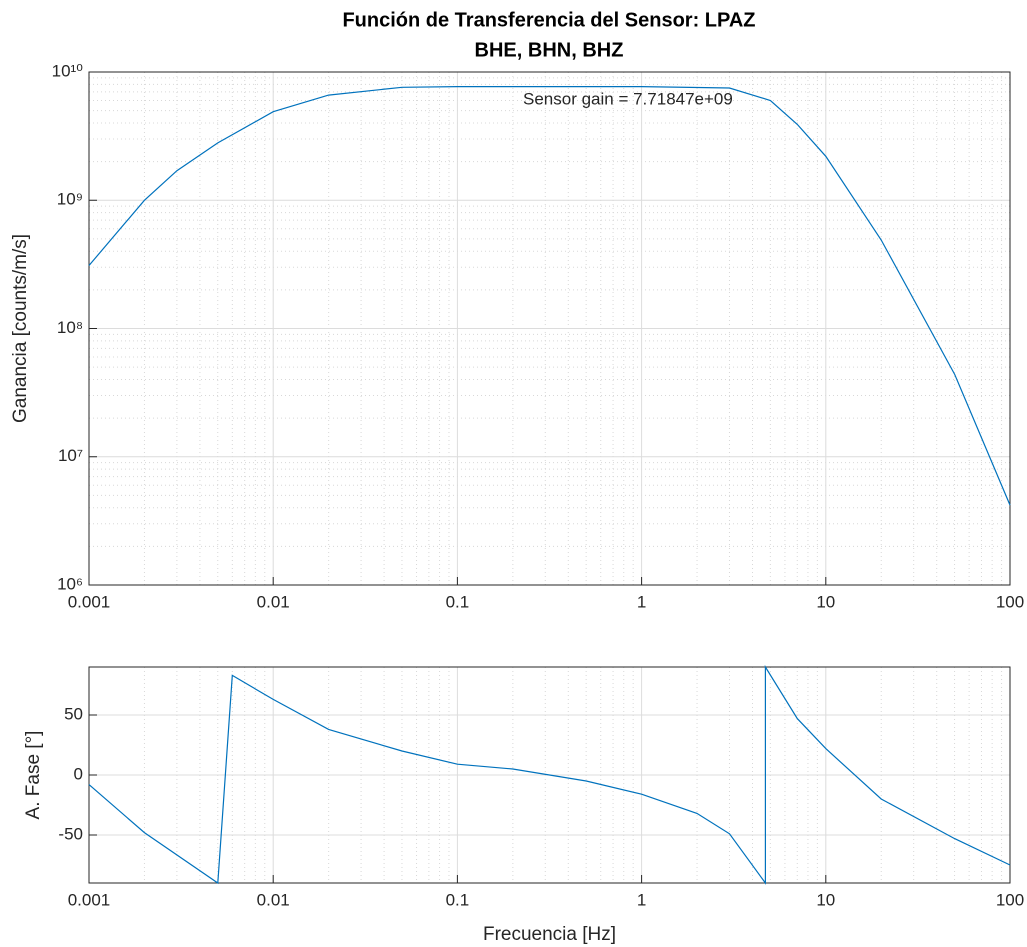  What do you see at coordinates (549, 934) in the screenshot?
I see `x-axis-label: Frecuencia [Hz]` at bounding box center [549, 934].